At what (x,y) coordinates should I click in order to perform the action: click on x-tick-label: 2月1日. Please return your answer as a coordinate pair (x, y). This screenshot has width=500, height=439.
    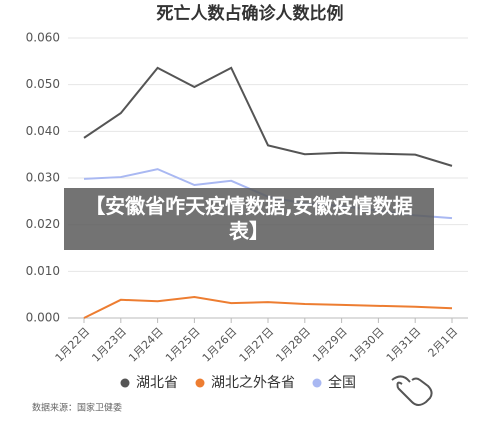
    Looking at the image, I should click on (443, 342).